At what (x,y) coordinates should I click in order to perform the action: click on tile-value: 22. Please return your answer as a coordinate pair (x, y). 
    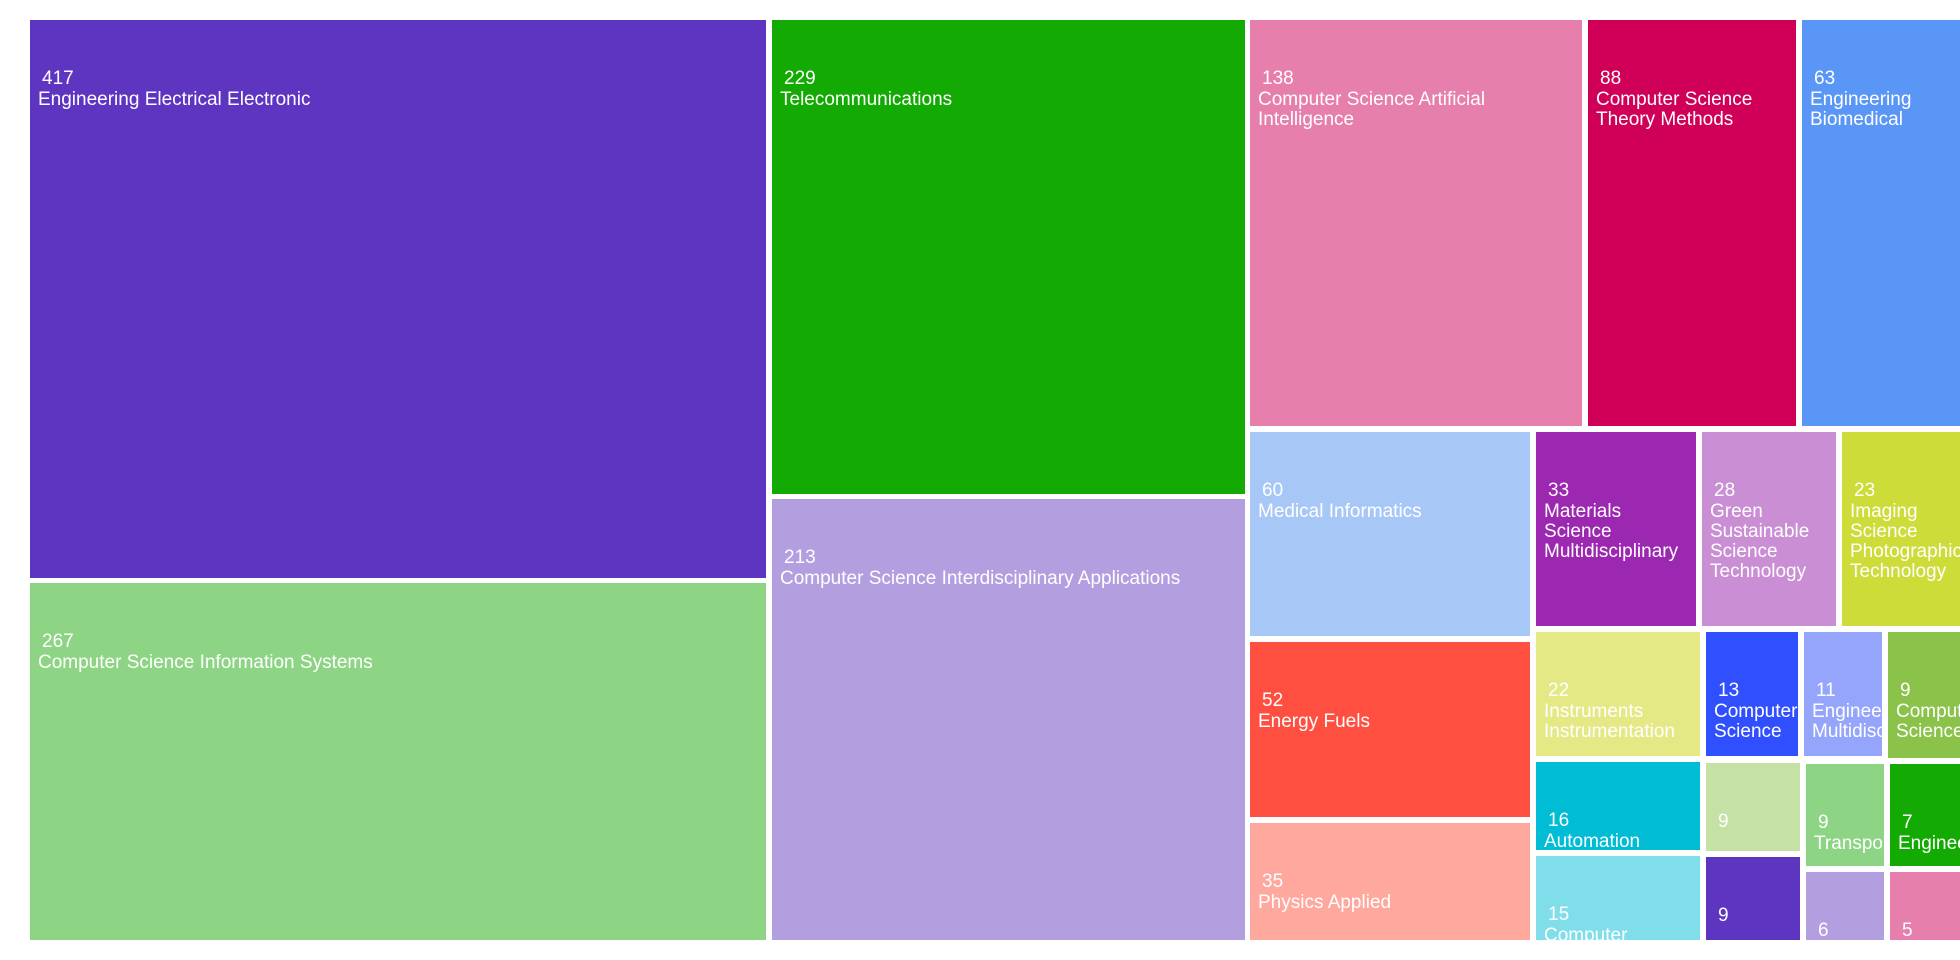
    Looking at the image, I should click on (1559, 690).